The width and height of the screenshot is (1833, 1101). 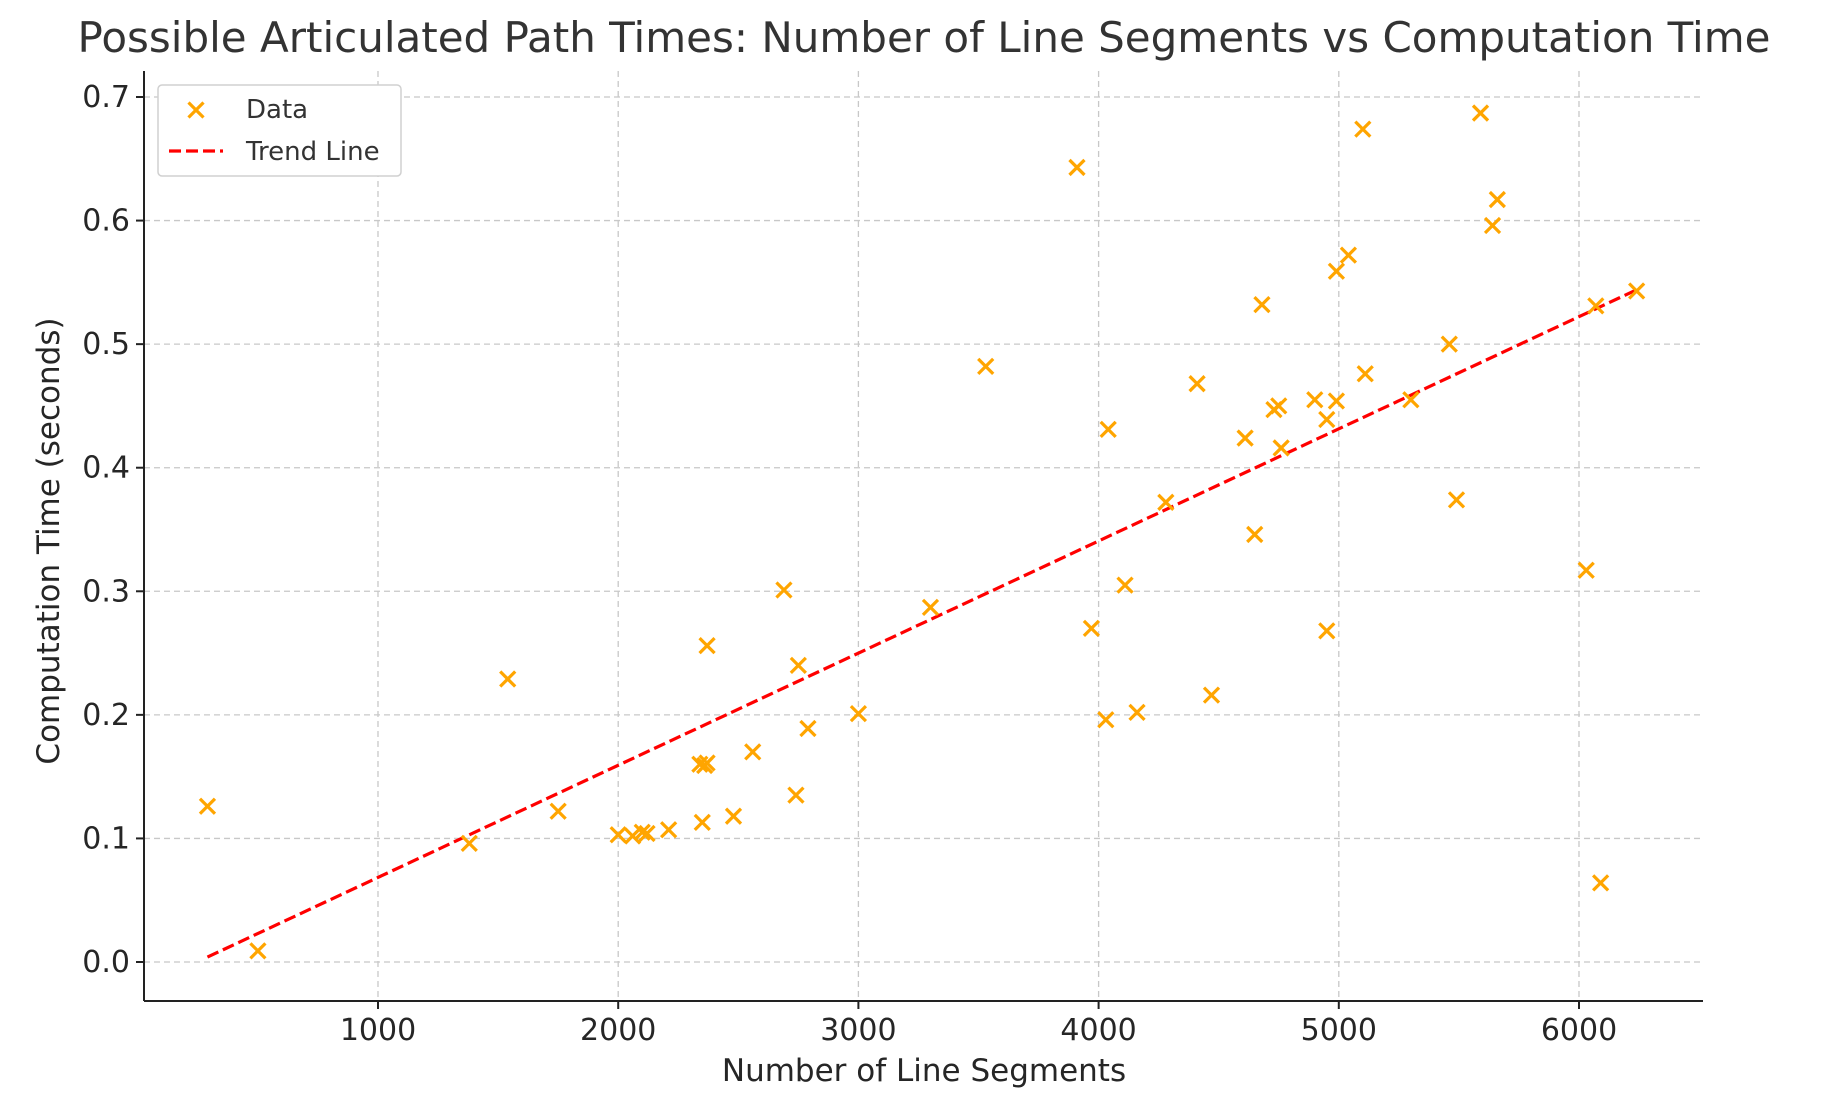 I want to click on x-tick-label: 2000, so click(x=618, y=1030).